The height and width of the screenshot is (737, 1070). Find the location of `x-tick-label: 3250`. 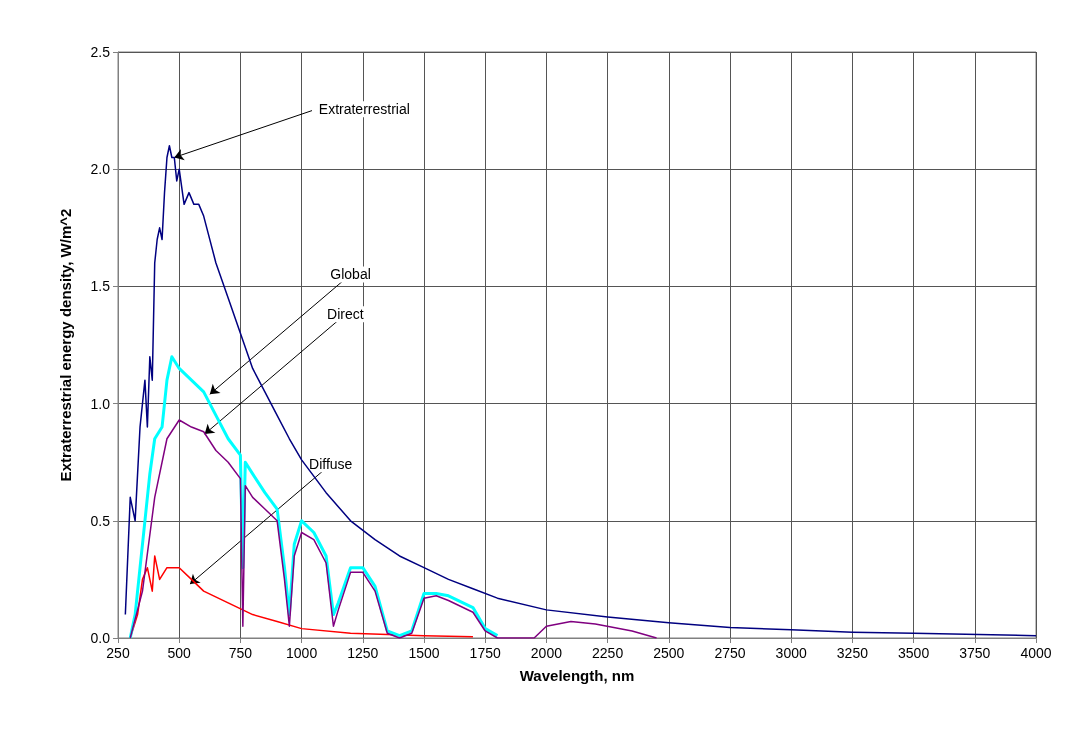

x-tick-label: 3250 is located at coordinates (852, 653).